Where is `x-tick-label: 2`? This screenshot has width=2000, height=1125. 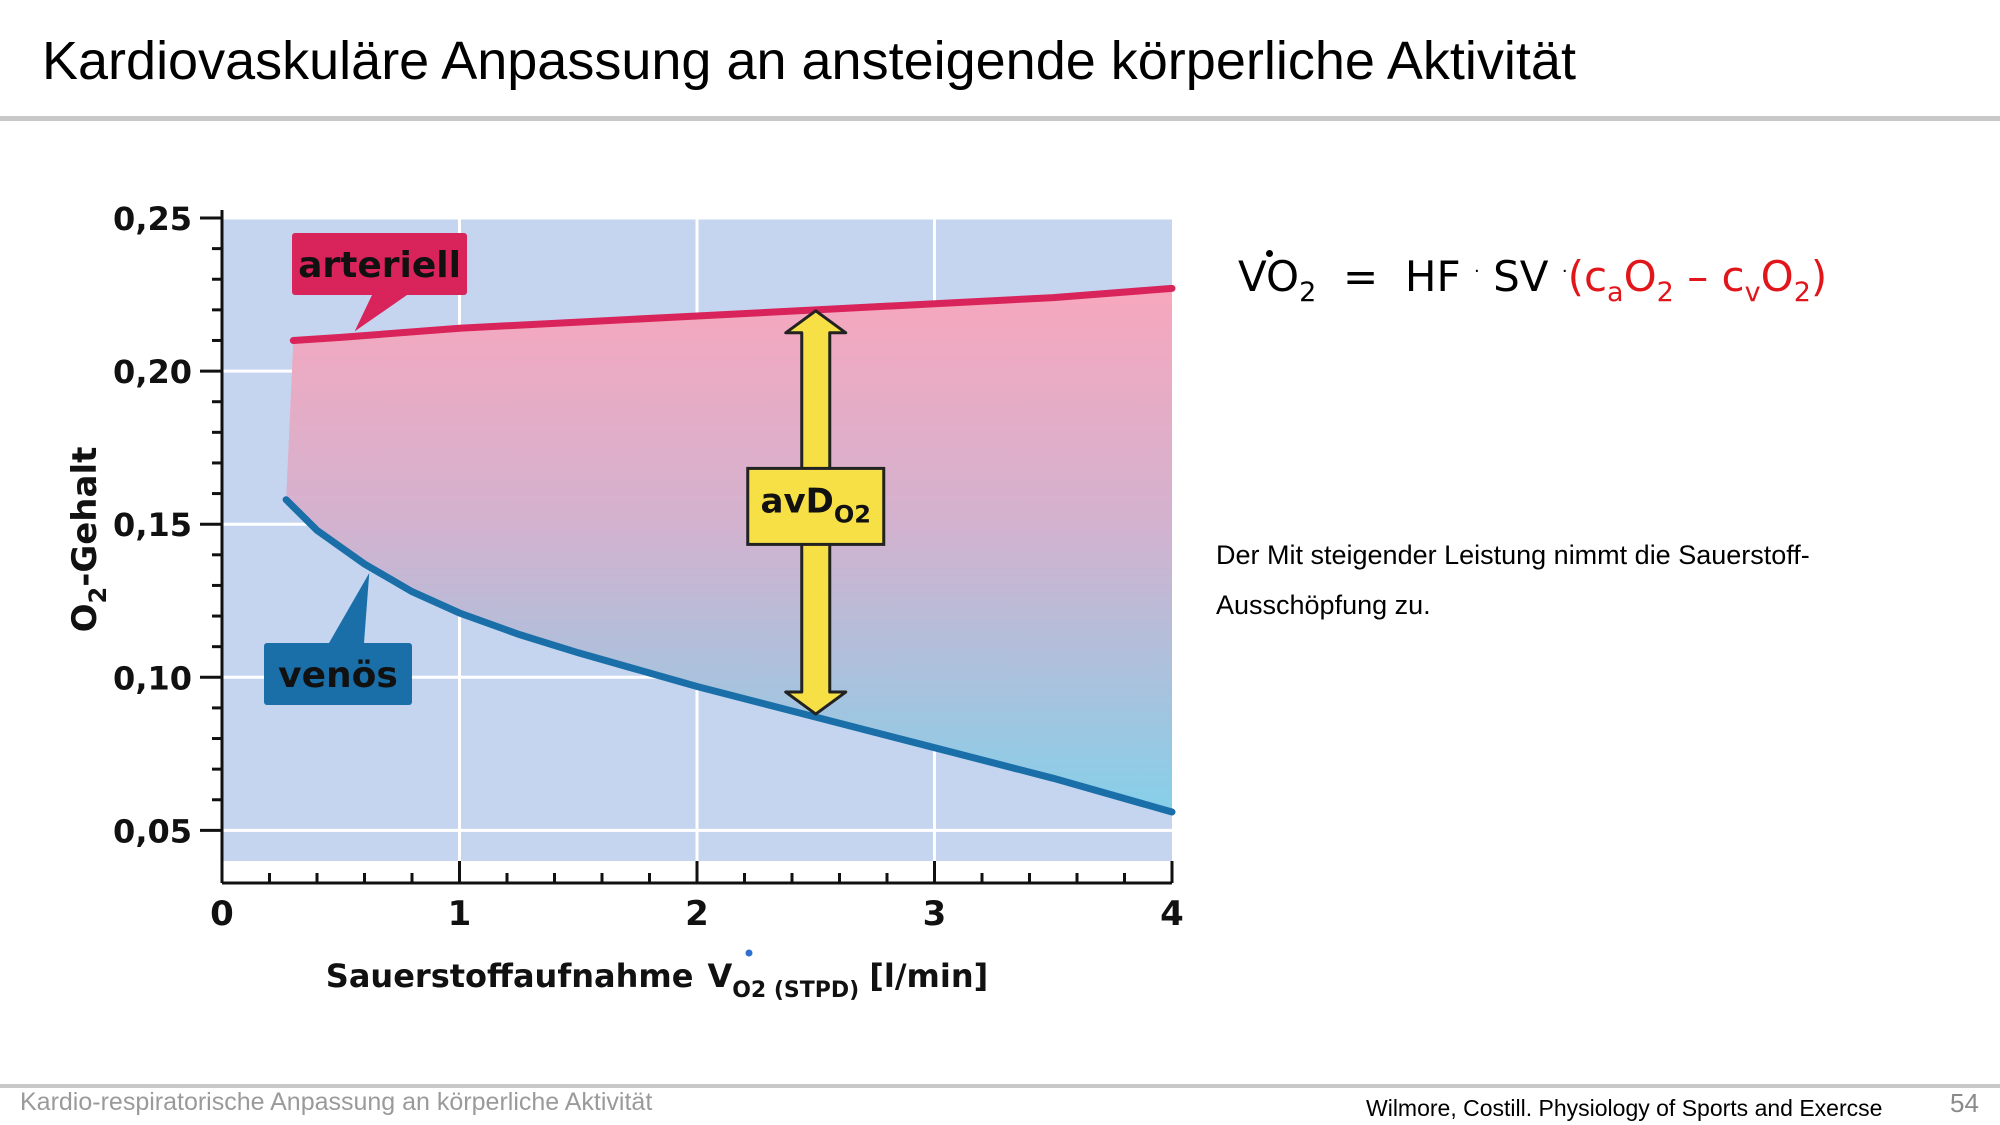
x-tick-label: 2 is located at coordinates (697, 914).